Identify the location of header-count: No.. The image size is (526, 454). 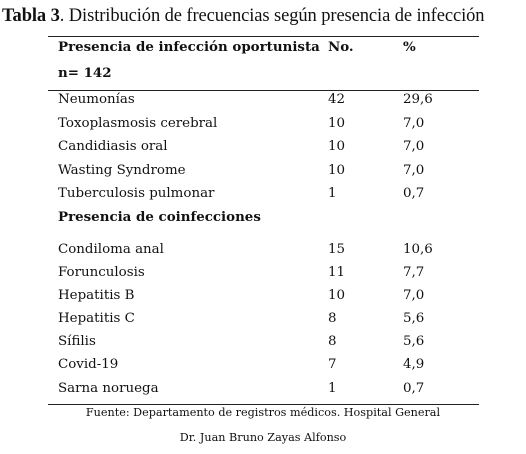
(341, 47).